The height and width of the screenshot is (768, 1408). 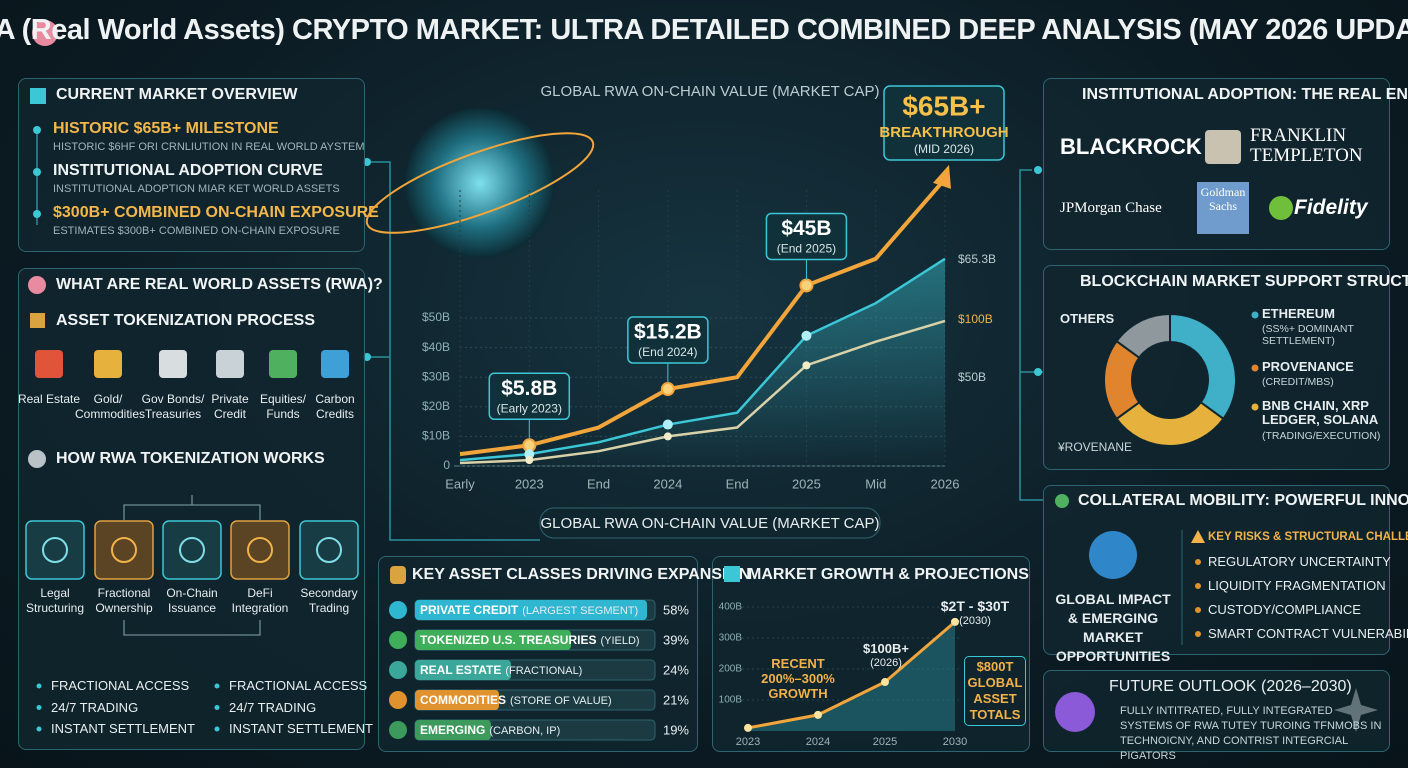 What do you see at coordinates (463, 700) in the screenshot?
I see `category: COMMODITIES` at bounding box center [463, 700].